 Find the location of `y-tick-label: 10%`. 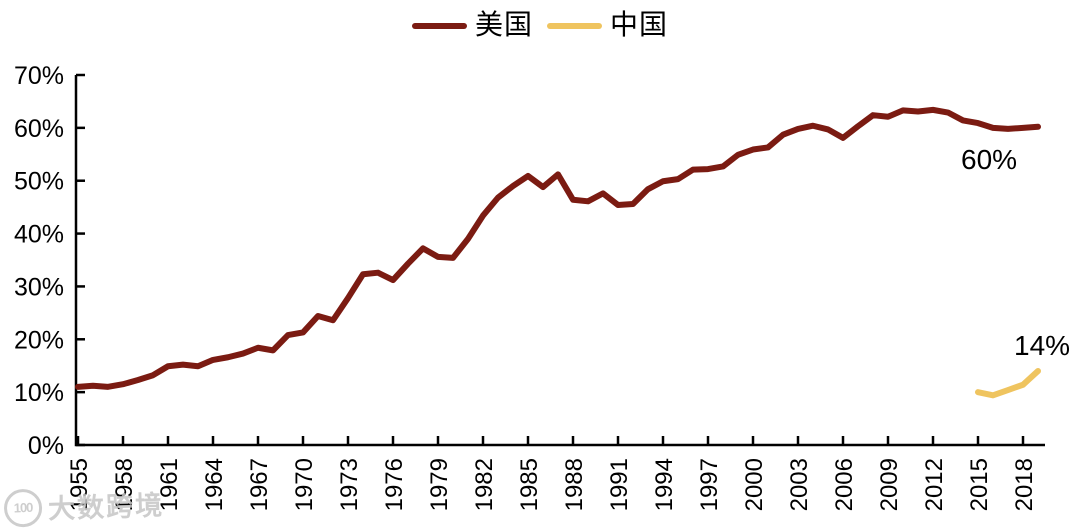

y-tick-label: 10% is located at coordinates (39, 393).